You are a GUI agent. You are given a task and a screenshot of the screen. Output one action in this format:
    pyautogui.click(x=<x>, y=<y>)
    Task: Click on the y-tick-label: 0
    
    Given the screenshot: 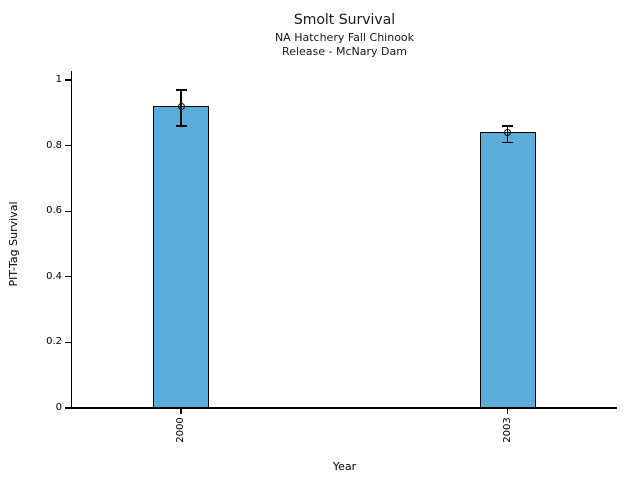 What is the action you would take?
    pyautogui.click(x=58, y=407)
    